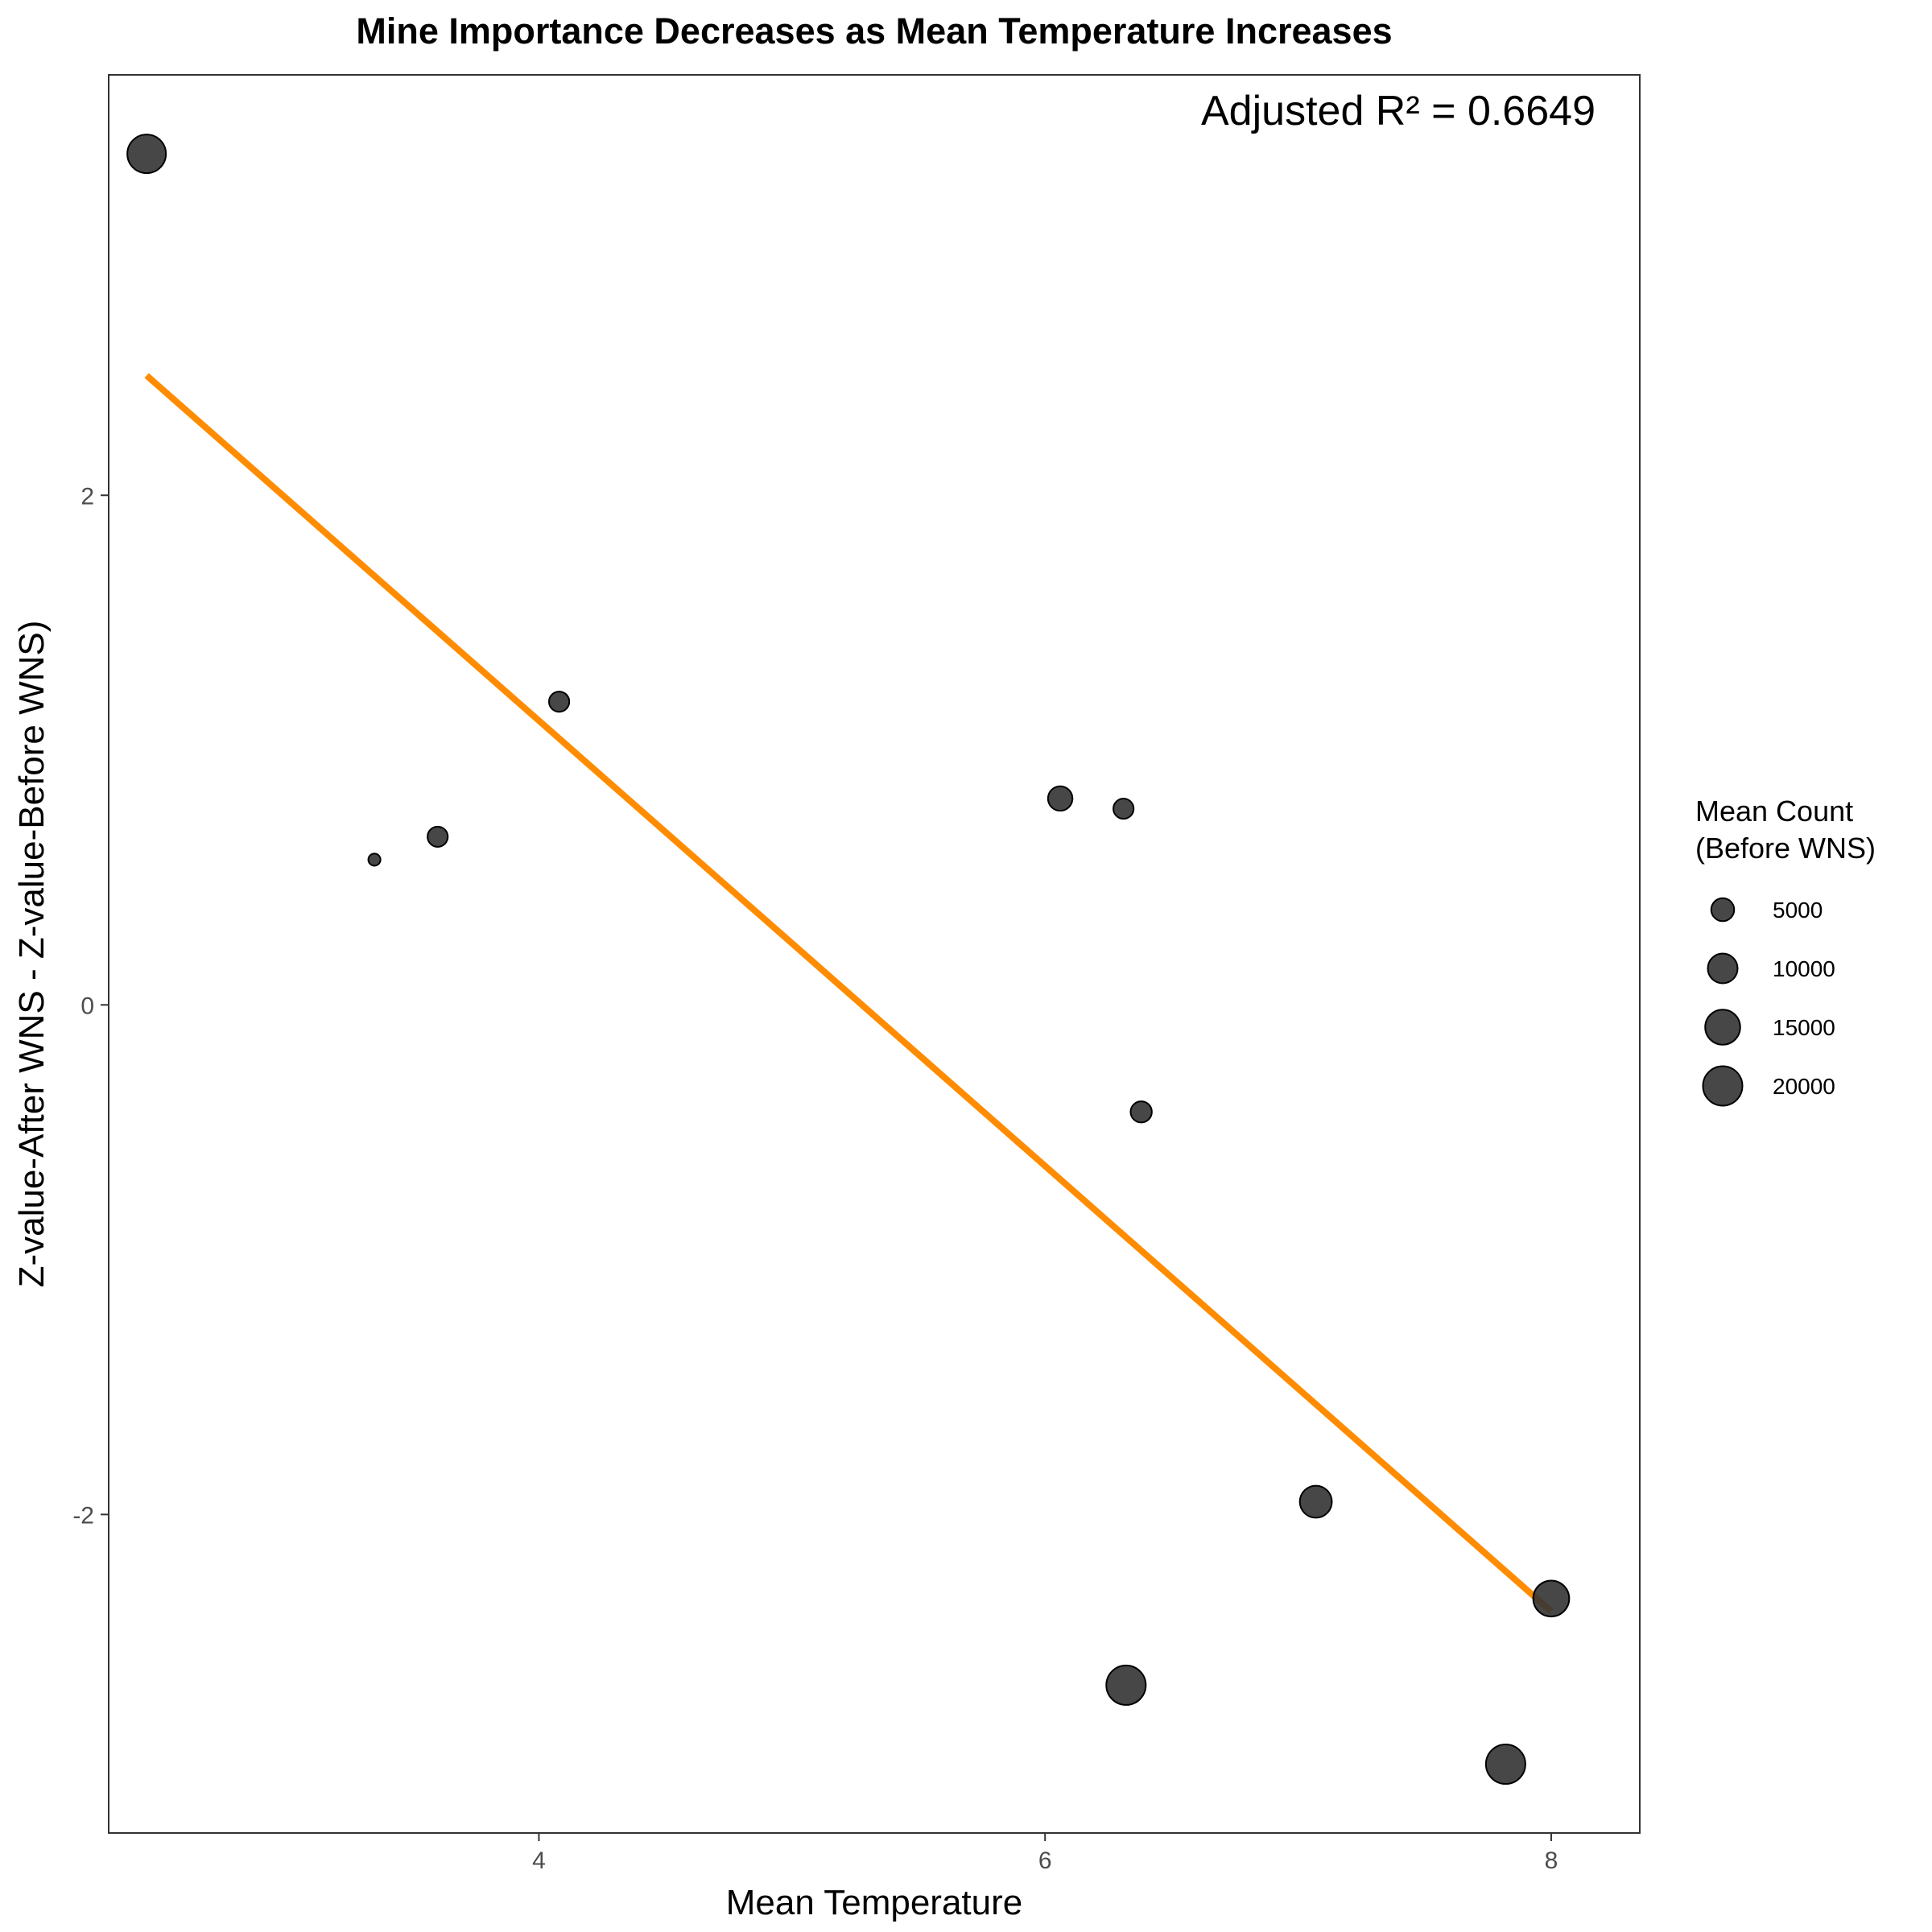 This screenshot has width=1932, height=1932. What do you see at coordinates (1804, 968) in the screenshot?
I see `legend-key-label: 10000` at bounding box center [1804, 968].